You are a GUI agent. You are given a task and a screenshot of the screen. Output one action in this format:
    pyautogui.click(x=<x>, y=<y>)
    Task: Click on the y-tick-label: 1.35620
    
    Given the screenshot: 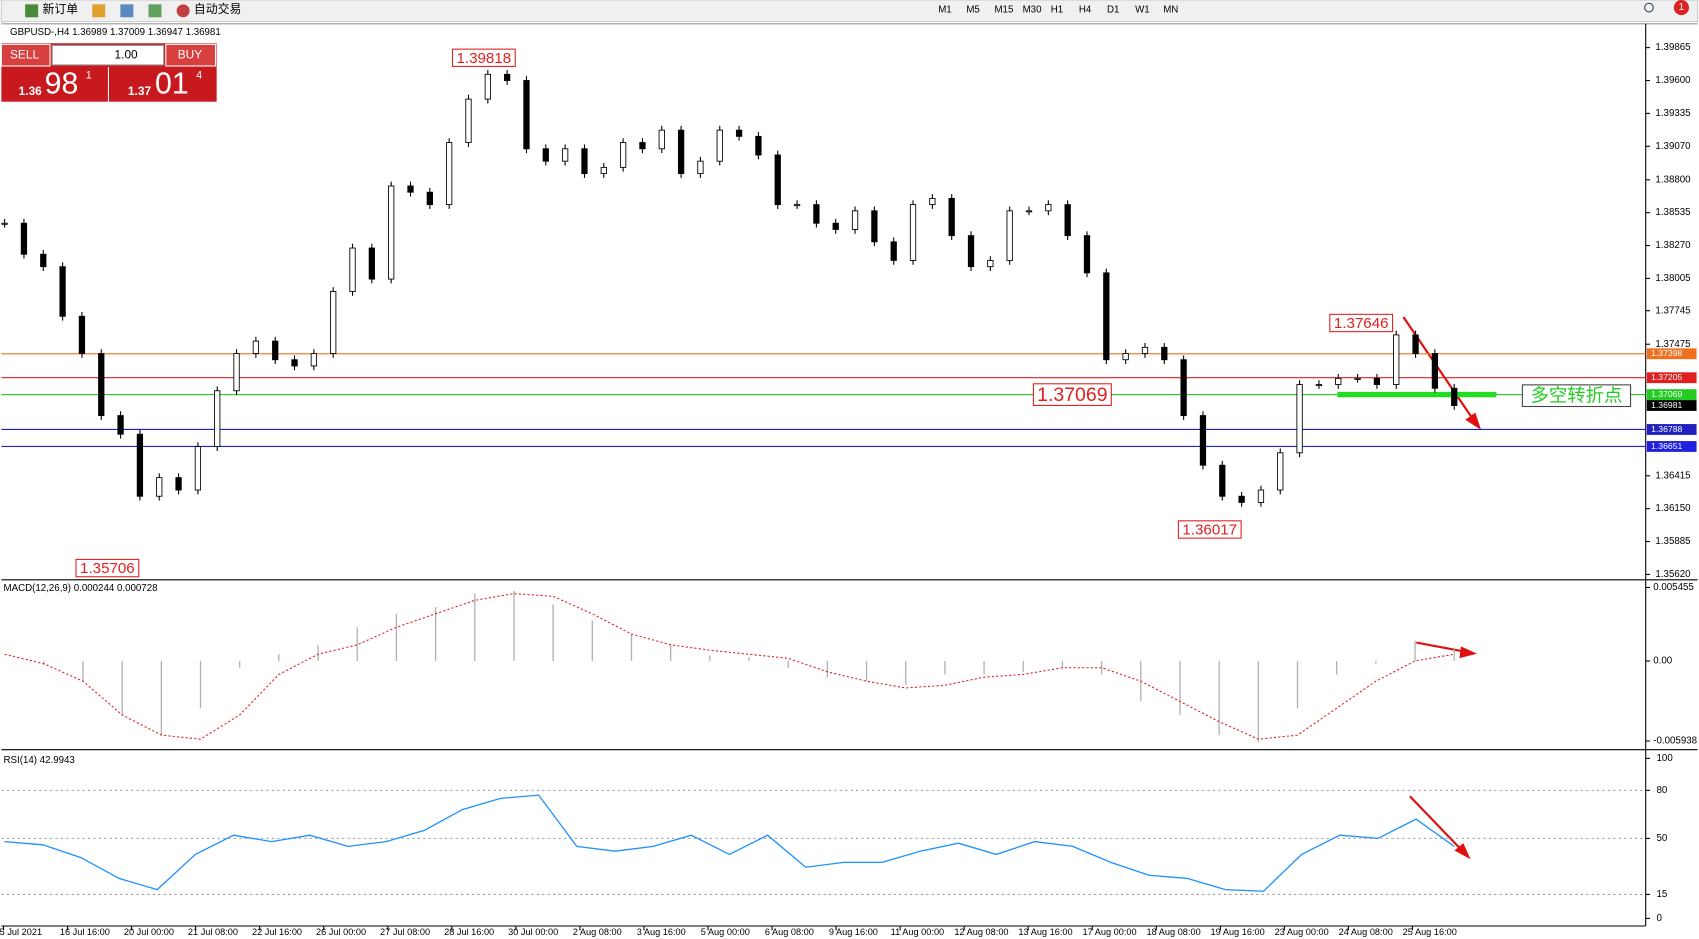 What is the action you would take?
    pyautogui.click(x=1673, y=574)
    